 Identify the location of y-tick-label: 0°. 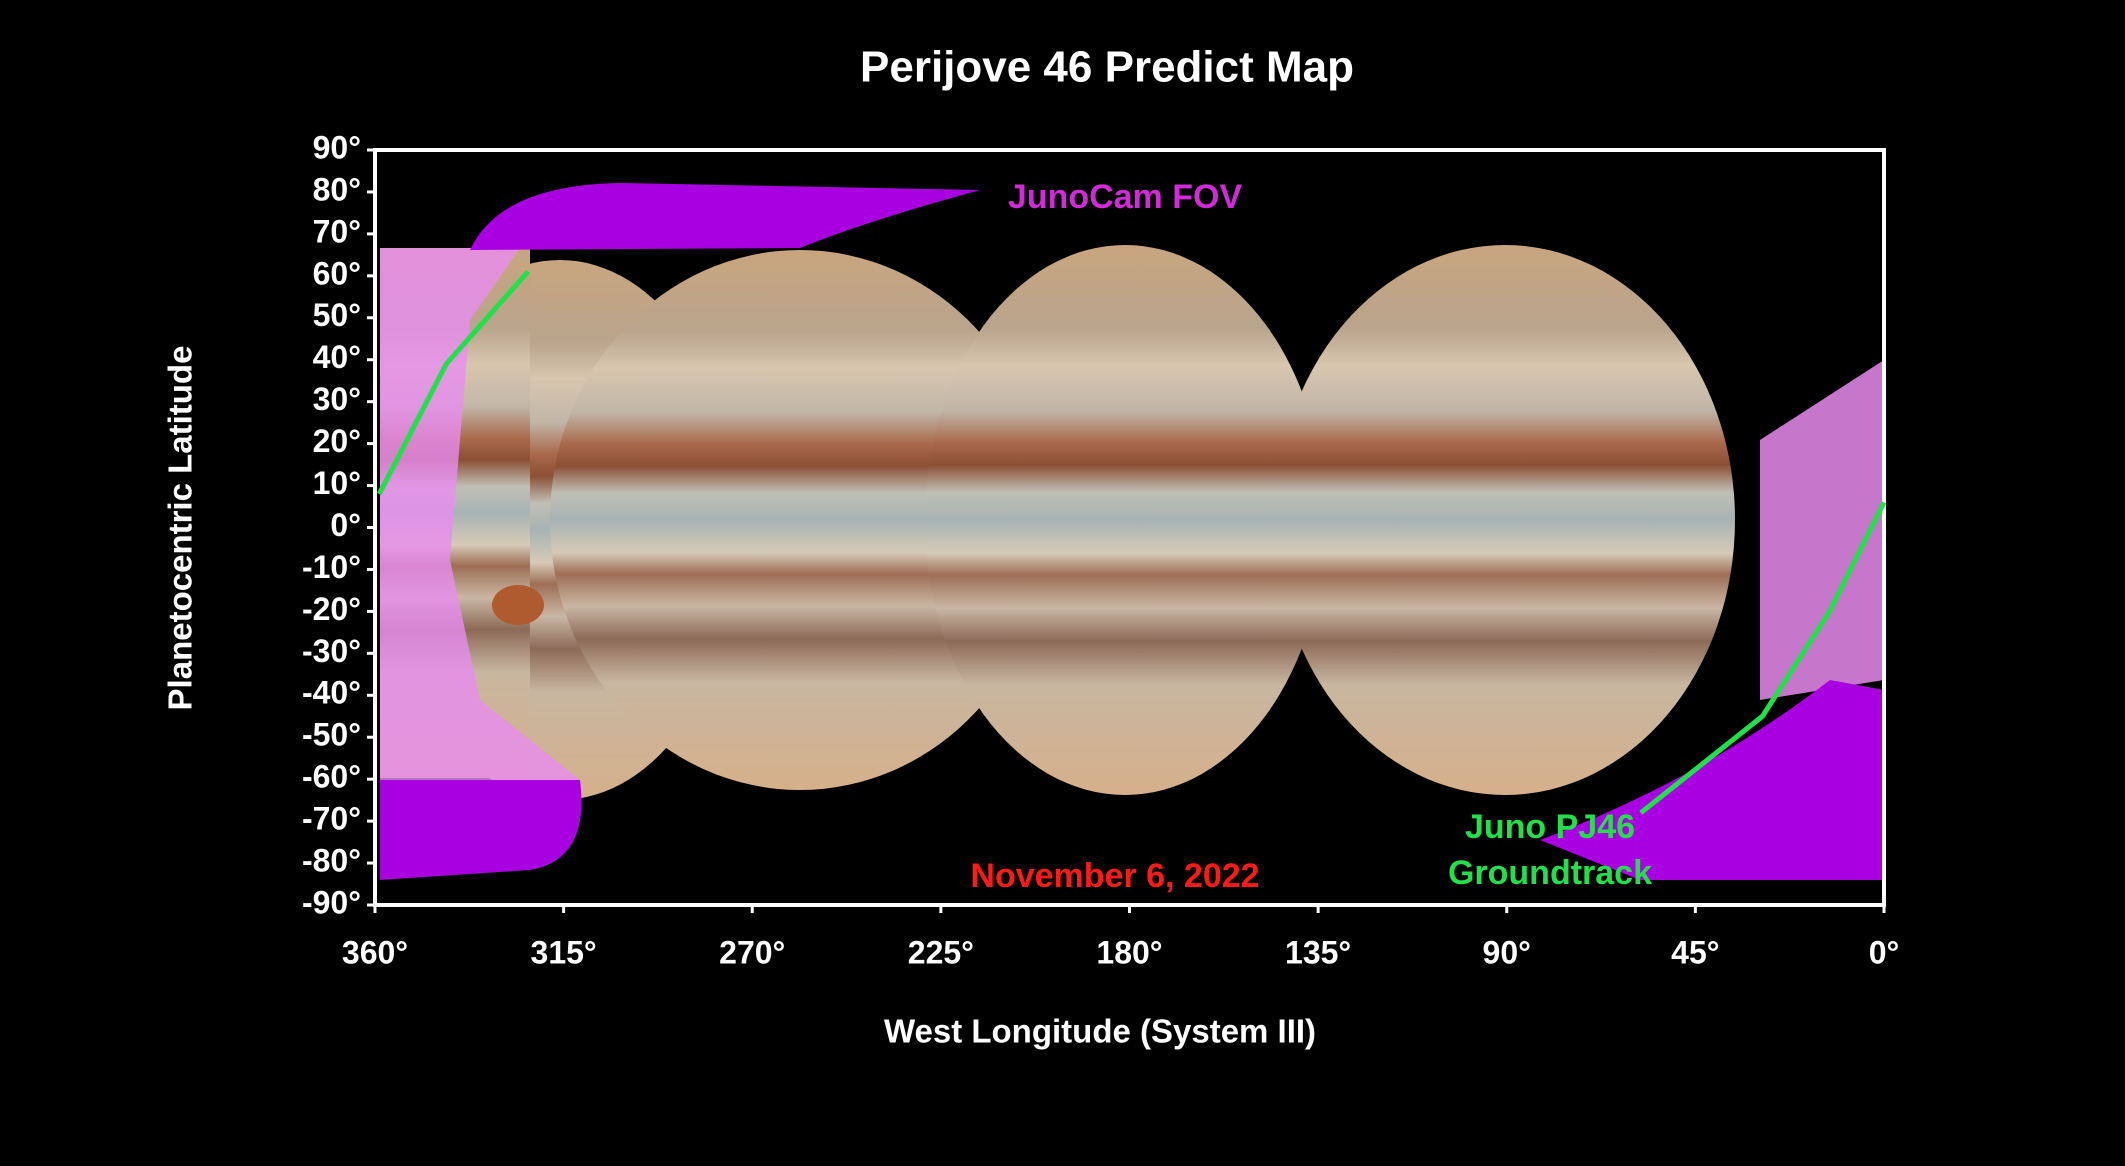
(345, 525).